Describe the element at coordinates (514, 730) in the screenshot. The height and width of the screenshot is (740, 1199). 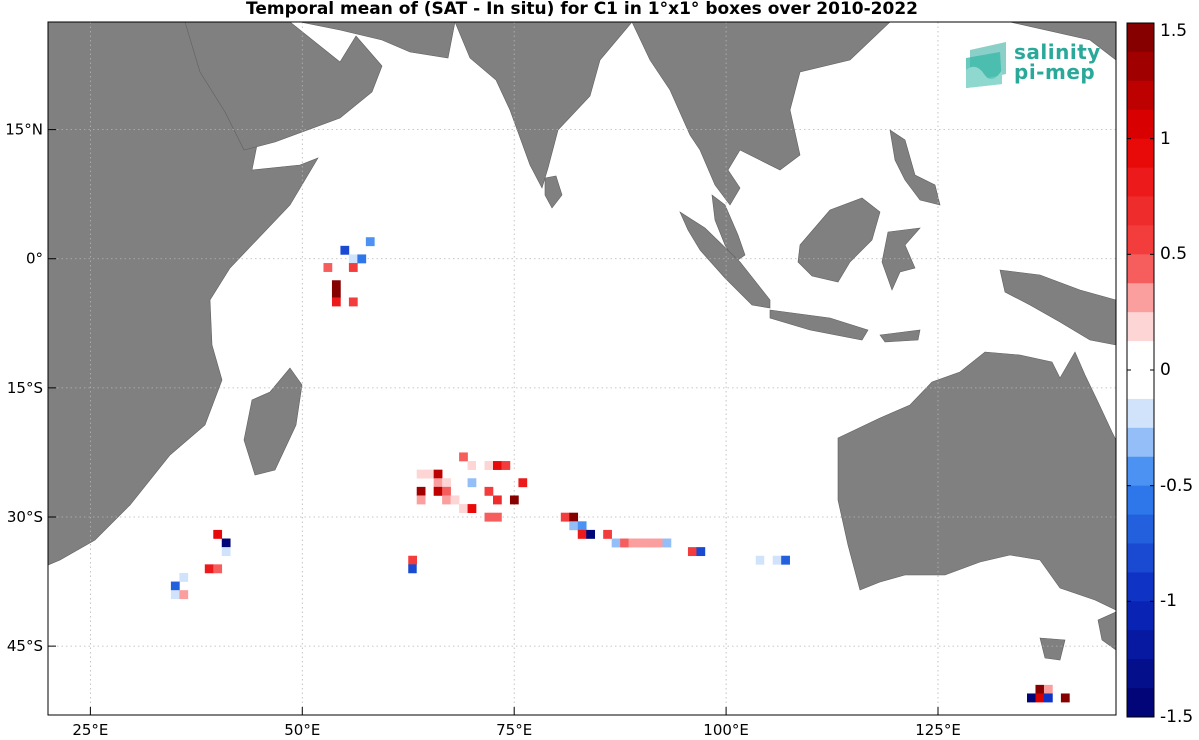
I see `lon-label-2: 75°E` at that location.